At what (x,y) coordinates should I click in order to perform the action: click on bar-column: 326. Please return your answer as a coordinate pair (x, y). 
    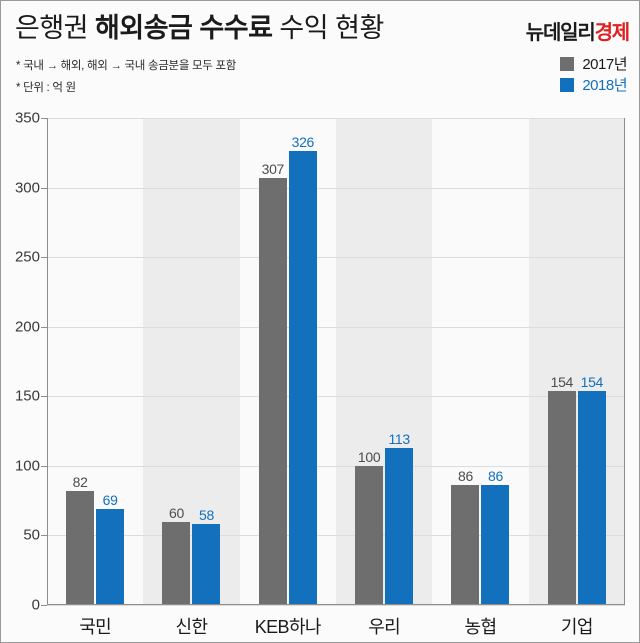
    Looking at the image, I should click on (302, 361).